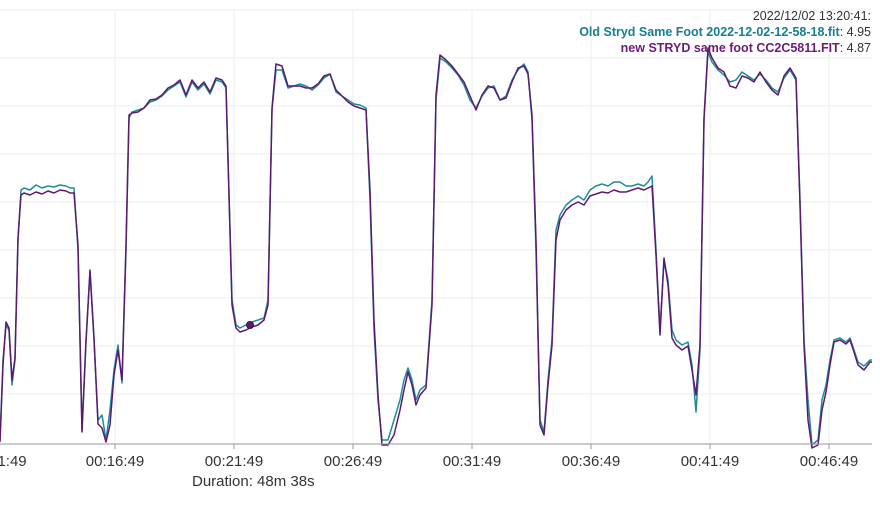 This screenshot has width=880, height=507. What do you see at coordinates (353, 461) in the screenshot?
I see `x-tick-label: 00:26:49` at bounding box center [353, 461].